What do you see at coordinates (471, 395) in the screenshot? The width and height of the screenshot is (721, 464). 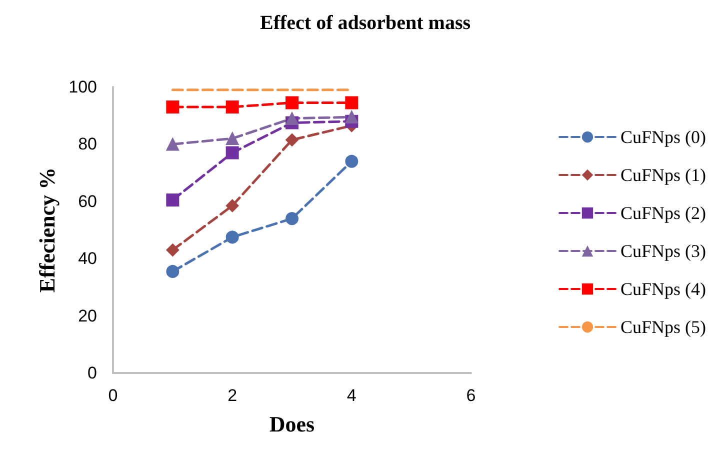 I see `x-tick-label: 6` at bounding box center [471, 395].